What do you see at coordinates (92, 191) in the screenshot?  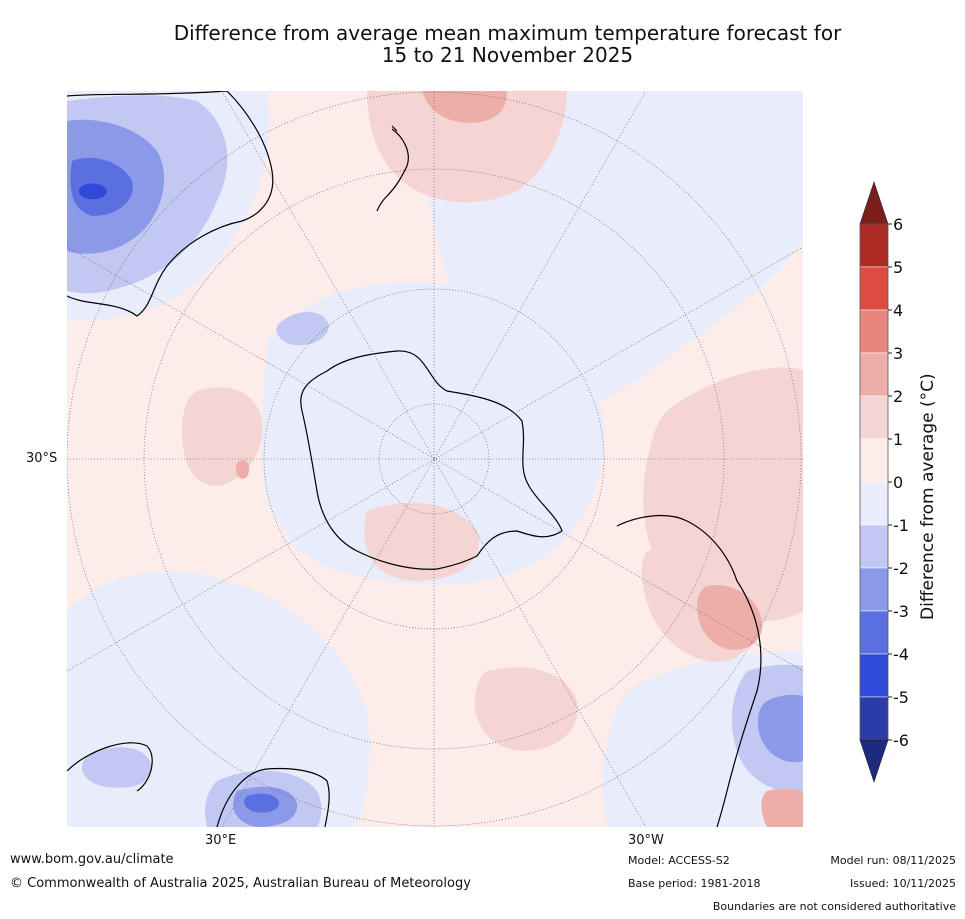 I see `cool-peak-core` at bounding box center [92, 191].